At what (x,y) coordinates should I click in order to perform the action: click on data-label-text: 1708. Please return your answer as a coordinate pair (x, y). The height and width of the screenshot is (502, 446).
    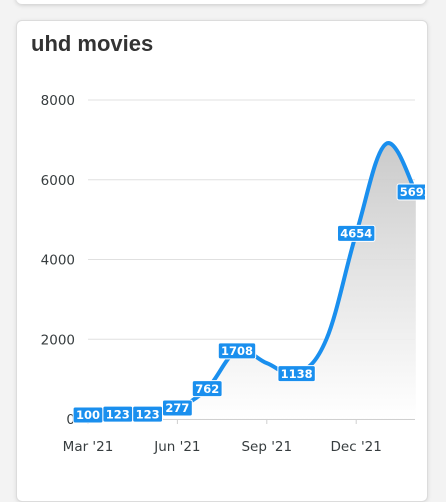
    Looking at the image, I should click on (237, 351).